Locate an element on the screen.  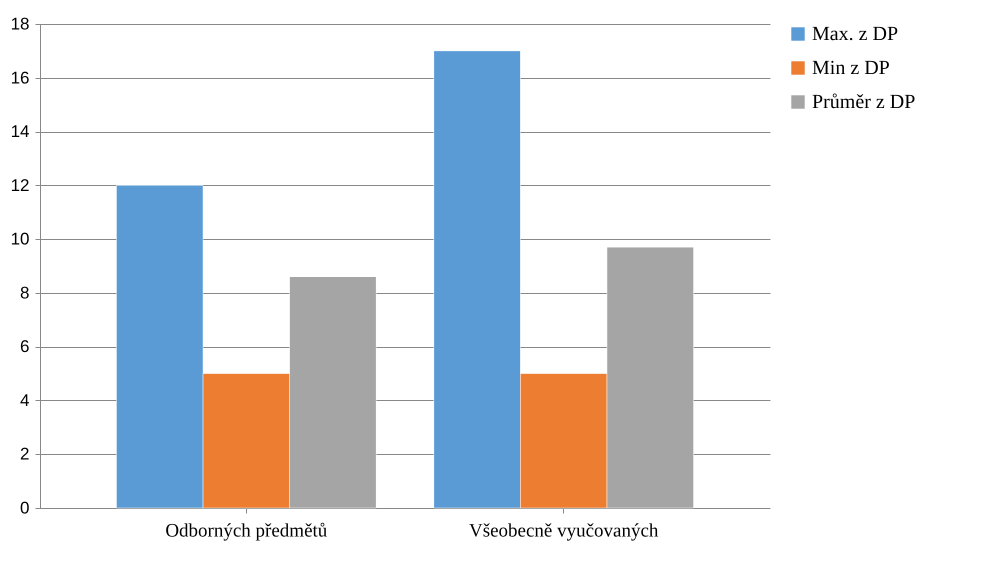
y-tick-label: 14 is located at coordinates (20, 132).